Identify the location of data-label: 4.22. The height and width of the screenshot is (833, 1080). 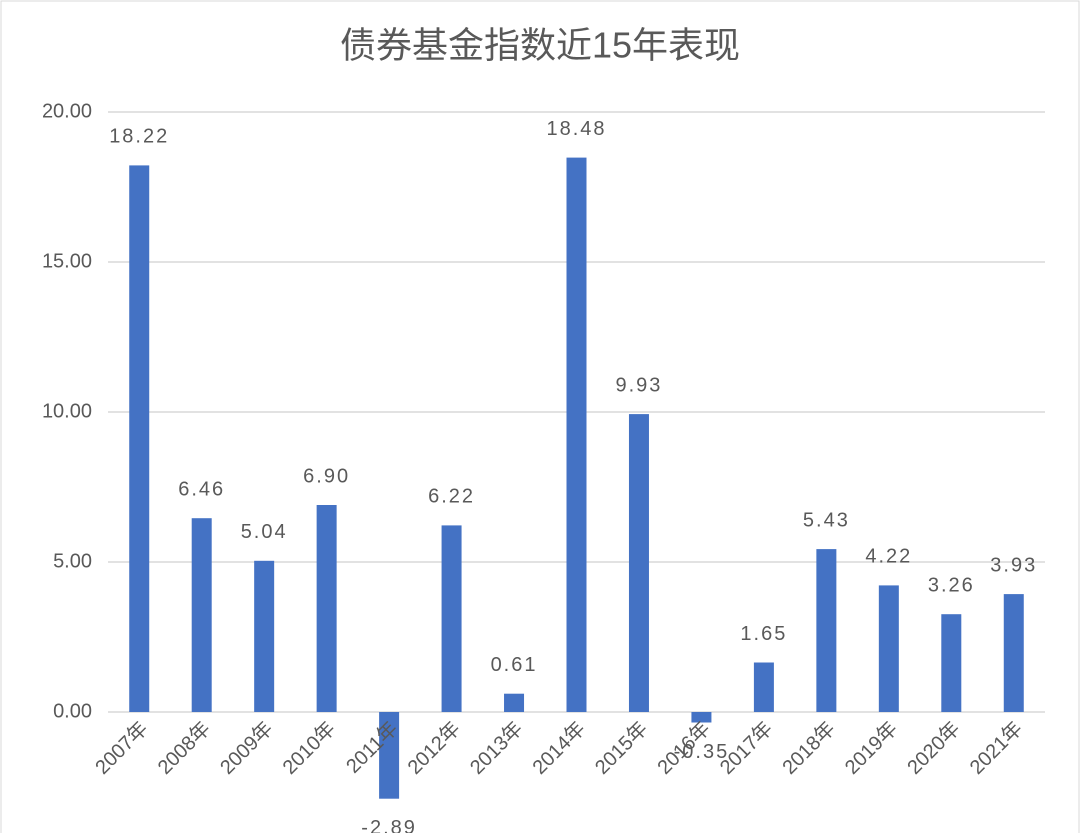
(888, 557).